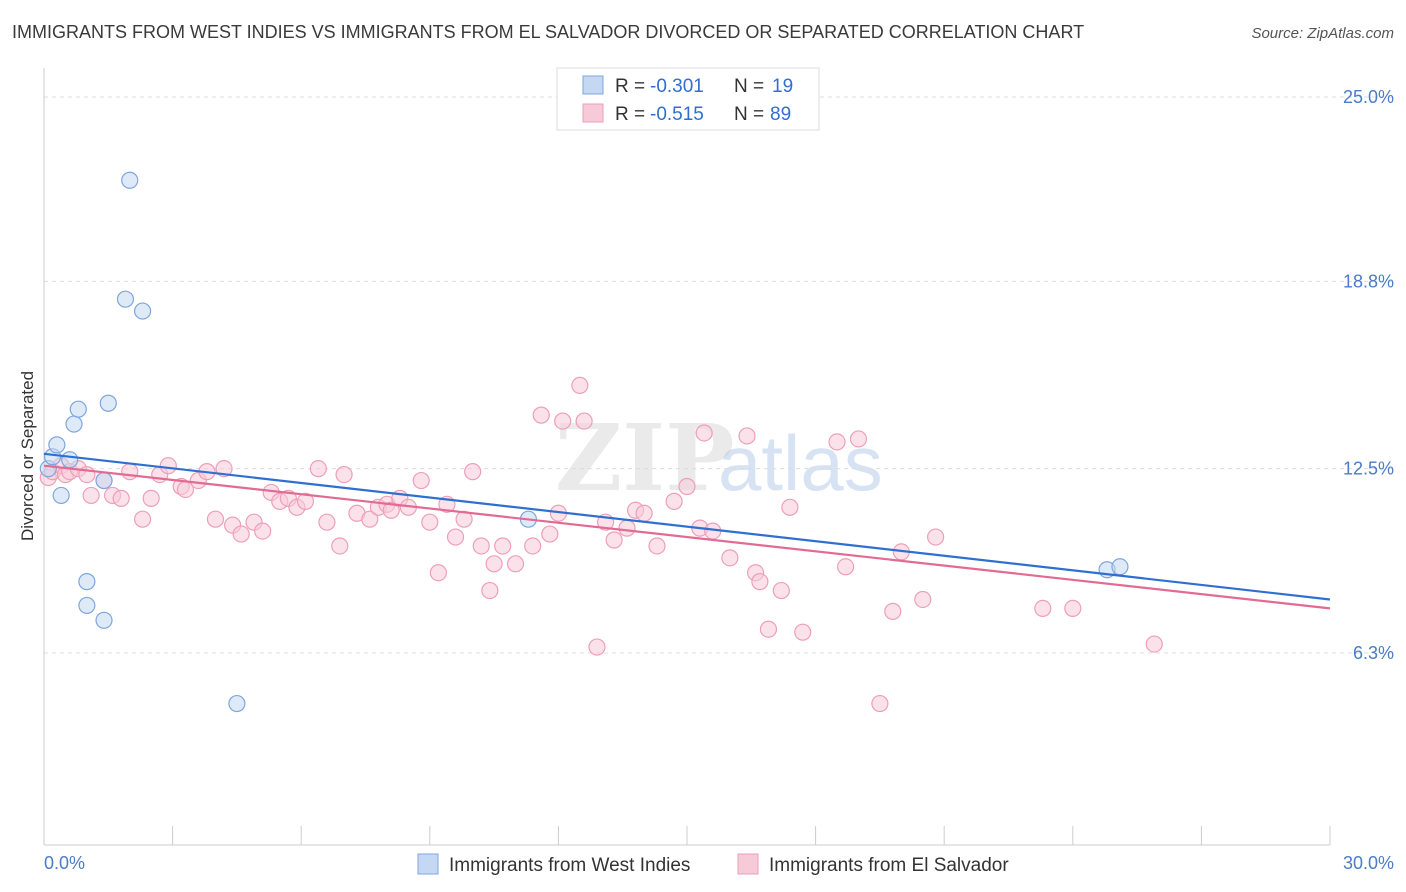 The width and height of the screenshot is (1406, 892). What do you see at coordinates (569, 865) in the screenshot?
I see `bottom-legend-label-west-indies: Immigrants from West Indies` at bounding box center [569, 865].